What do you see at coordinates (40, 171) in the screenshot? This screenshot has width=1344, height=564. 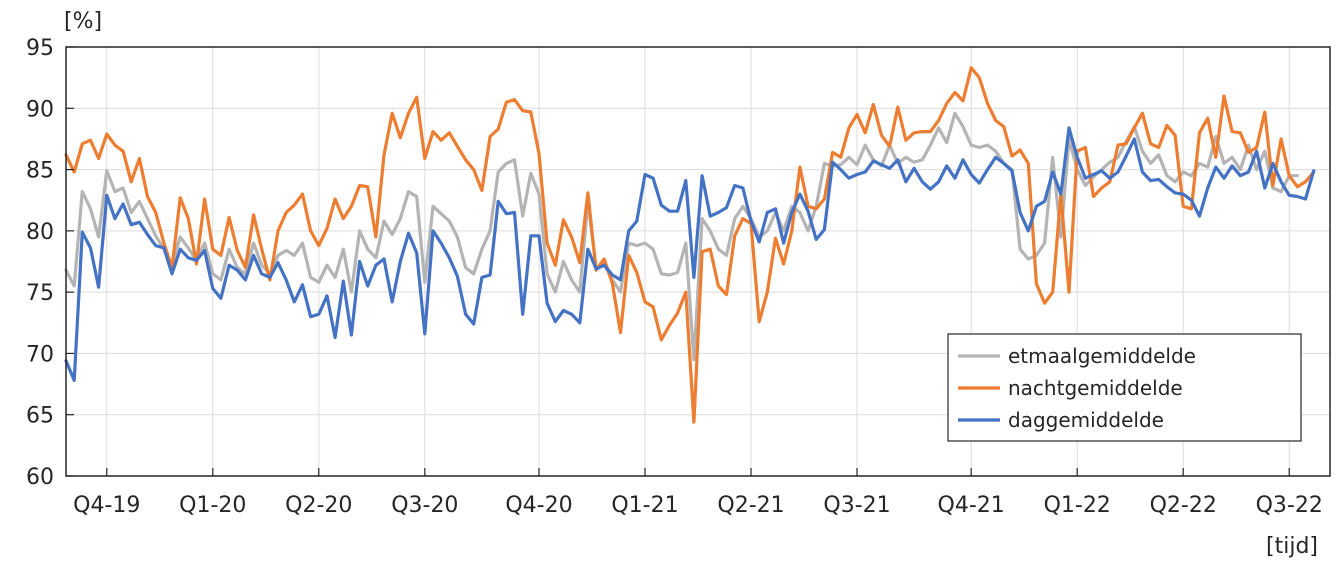 I see `y-tick-label: 85` at bounding box center [40, 171].